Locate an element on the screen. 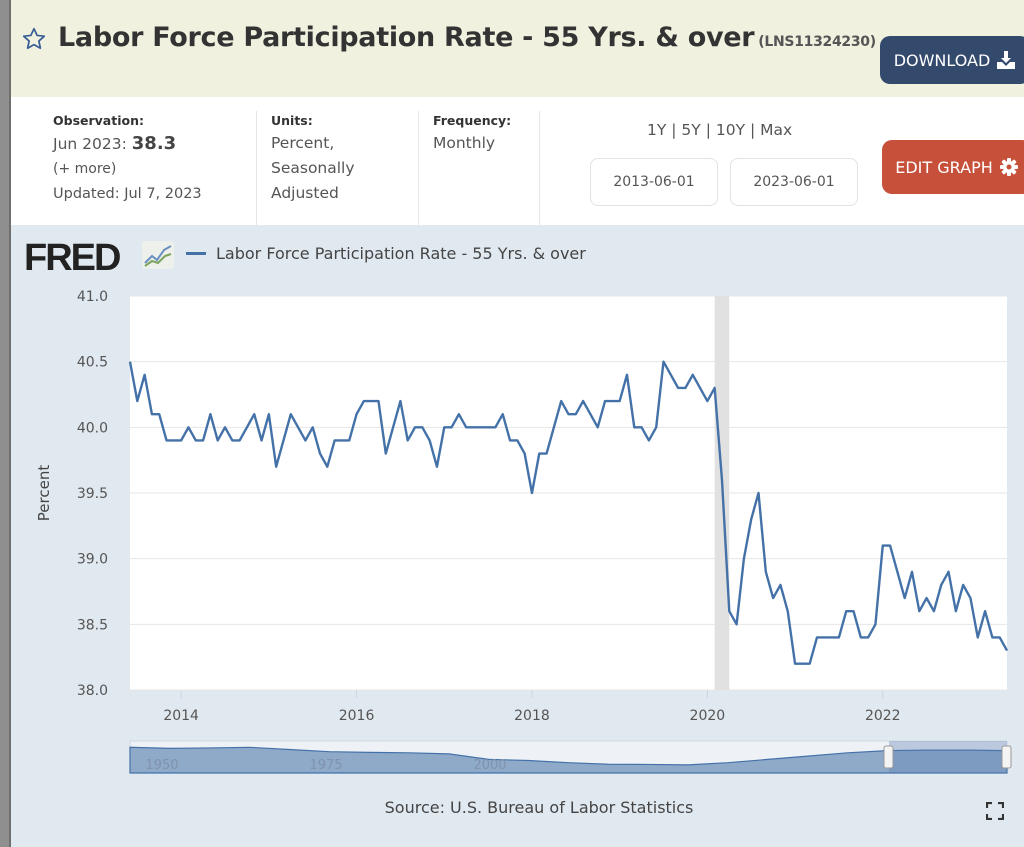 This screenshot has width=1024, height=847. frequency-block: Frequency: Monthly is located at coordinates (472, 133).